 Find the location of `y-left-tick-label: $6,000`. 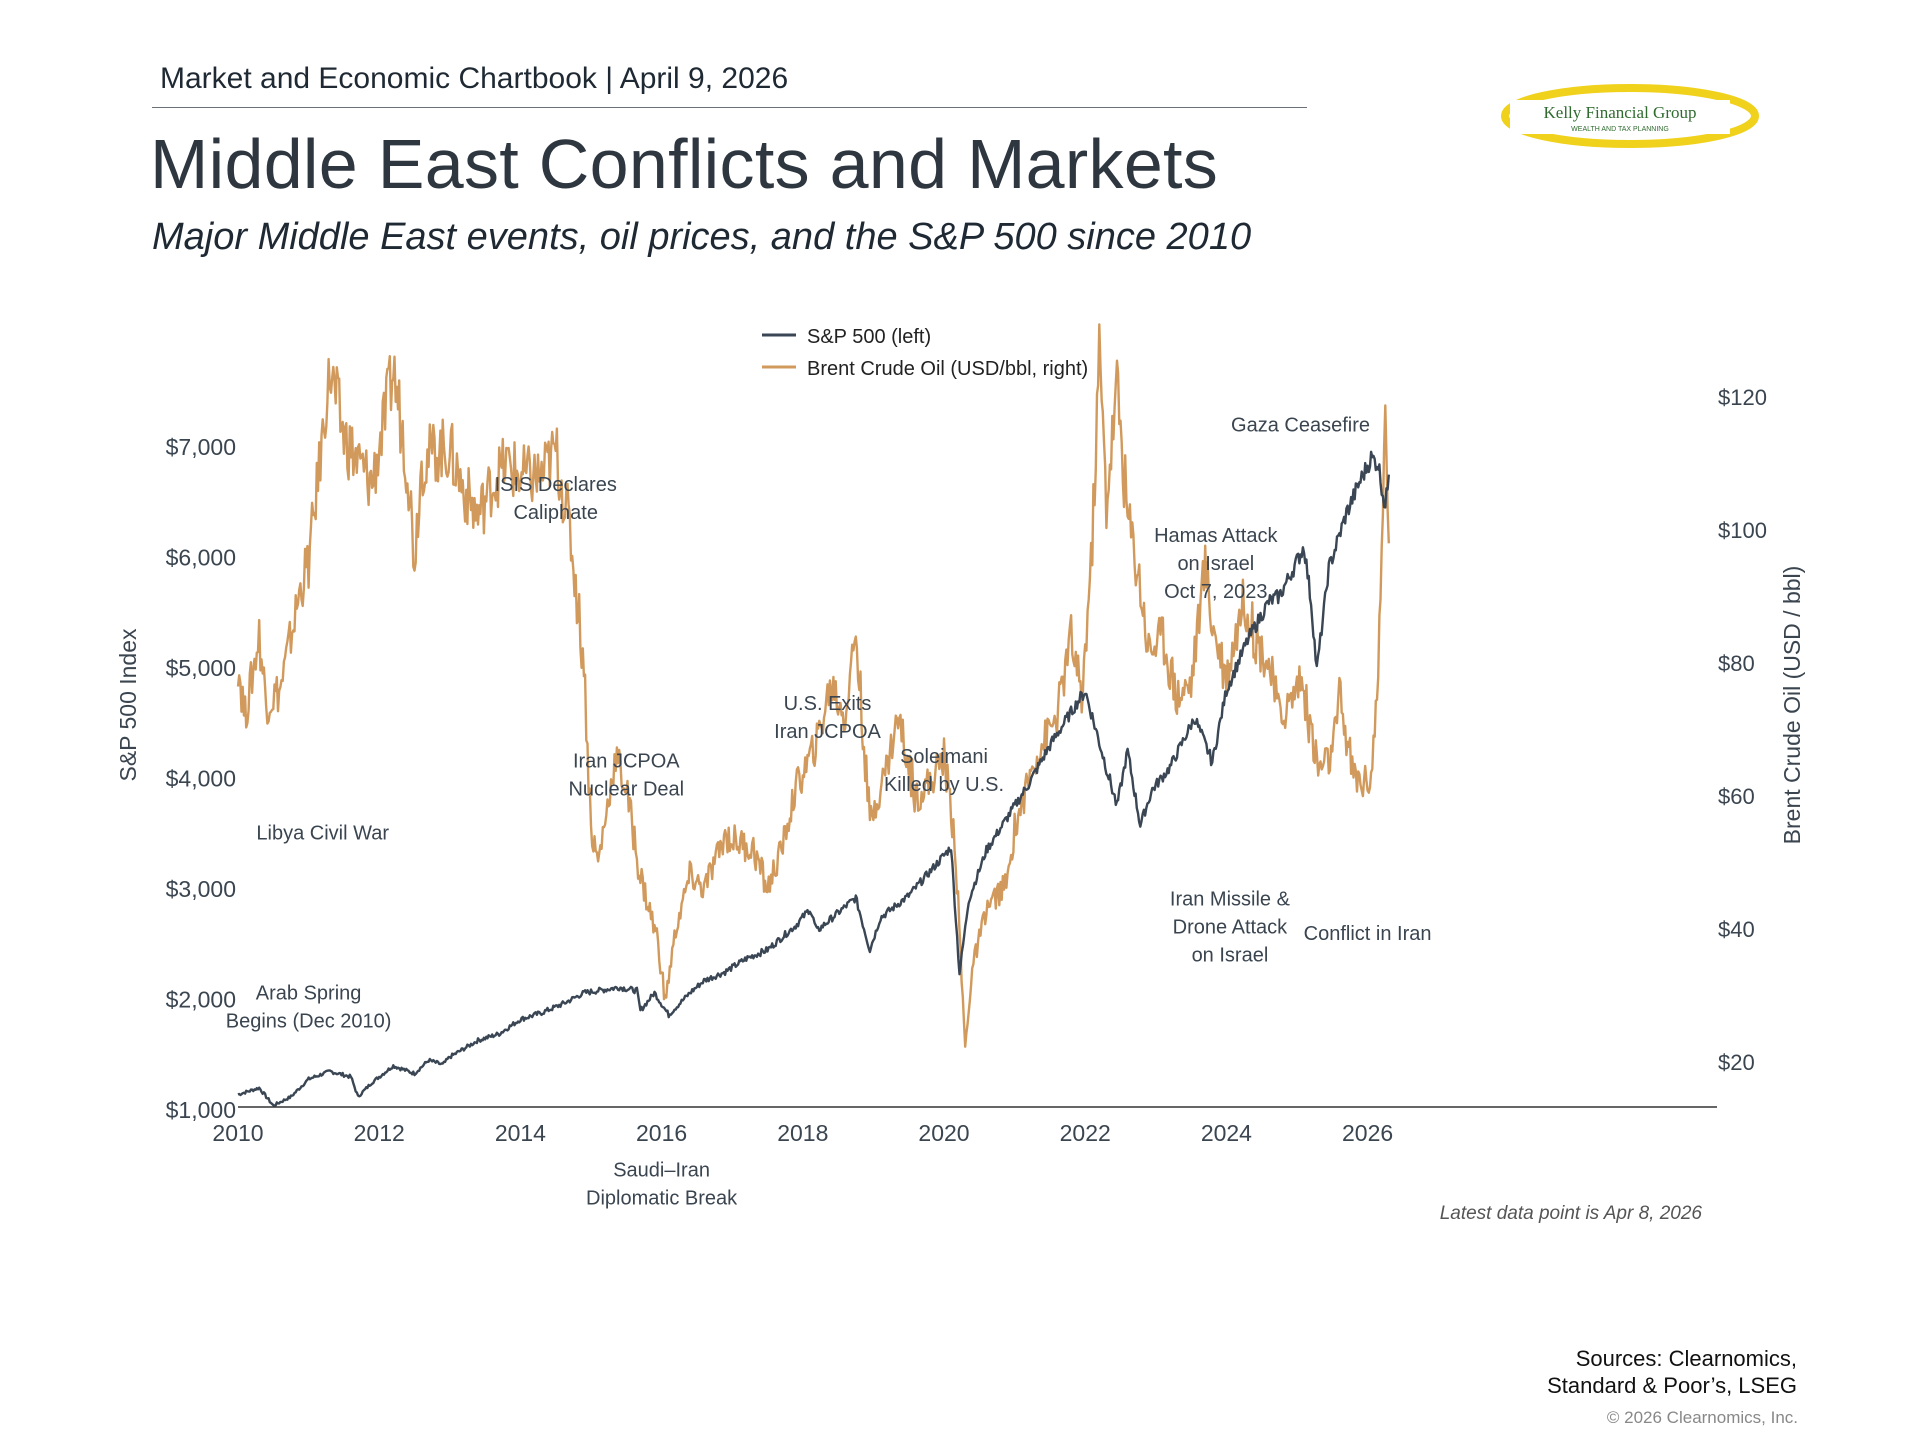

y-left-tick-label: $6,000 is located at coordinates (201, 558).